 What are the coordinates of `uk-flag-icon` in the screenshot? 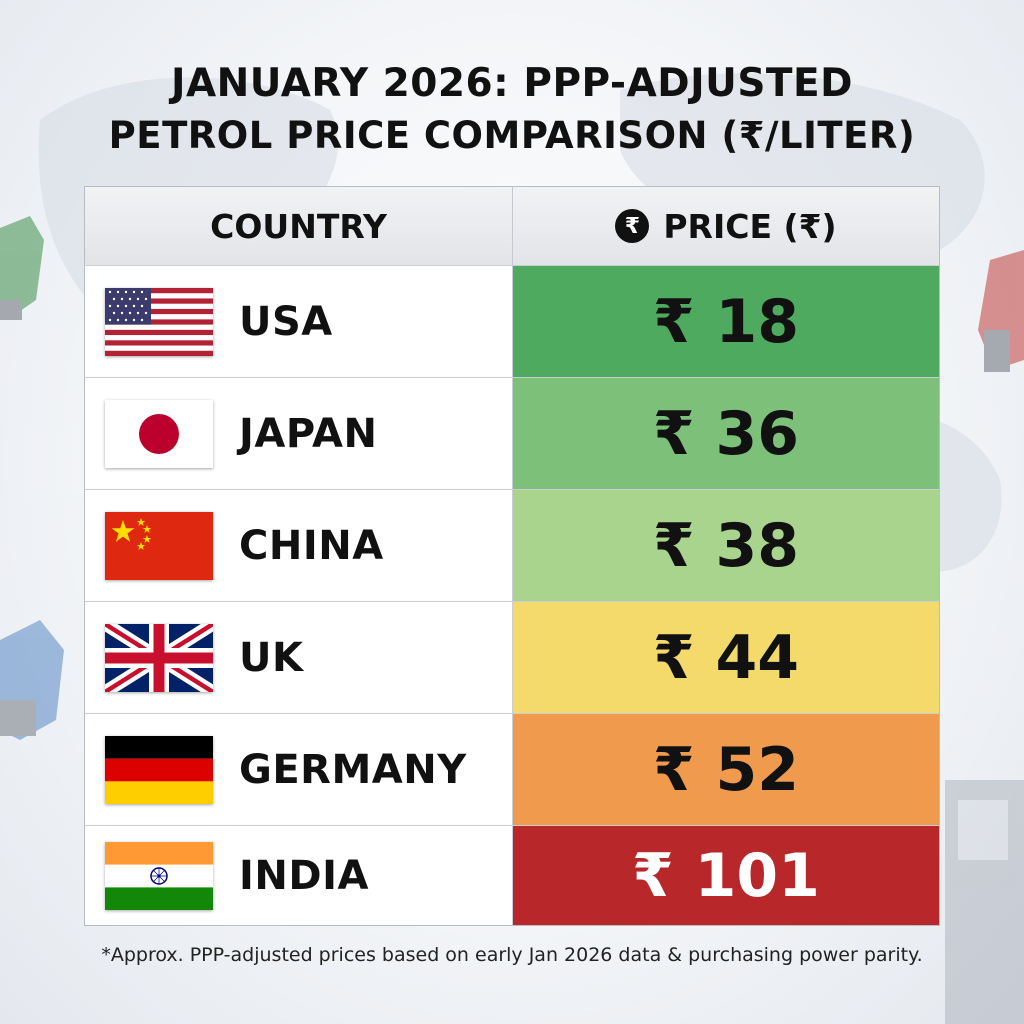 It's located at (159, 657).